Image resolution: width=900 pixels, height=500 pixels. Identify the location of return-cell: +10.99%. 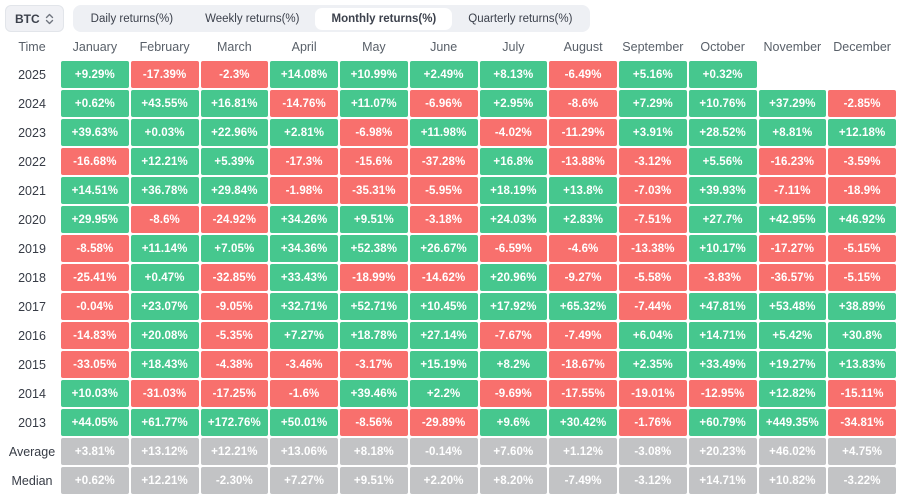
(374, 74).